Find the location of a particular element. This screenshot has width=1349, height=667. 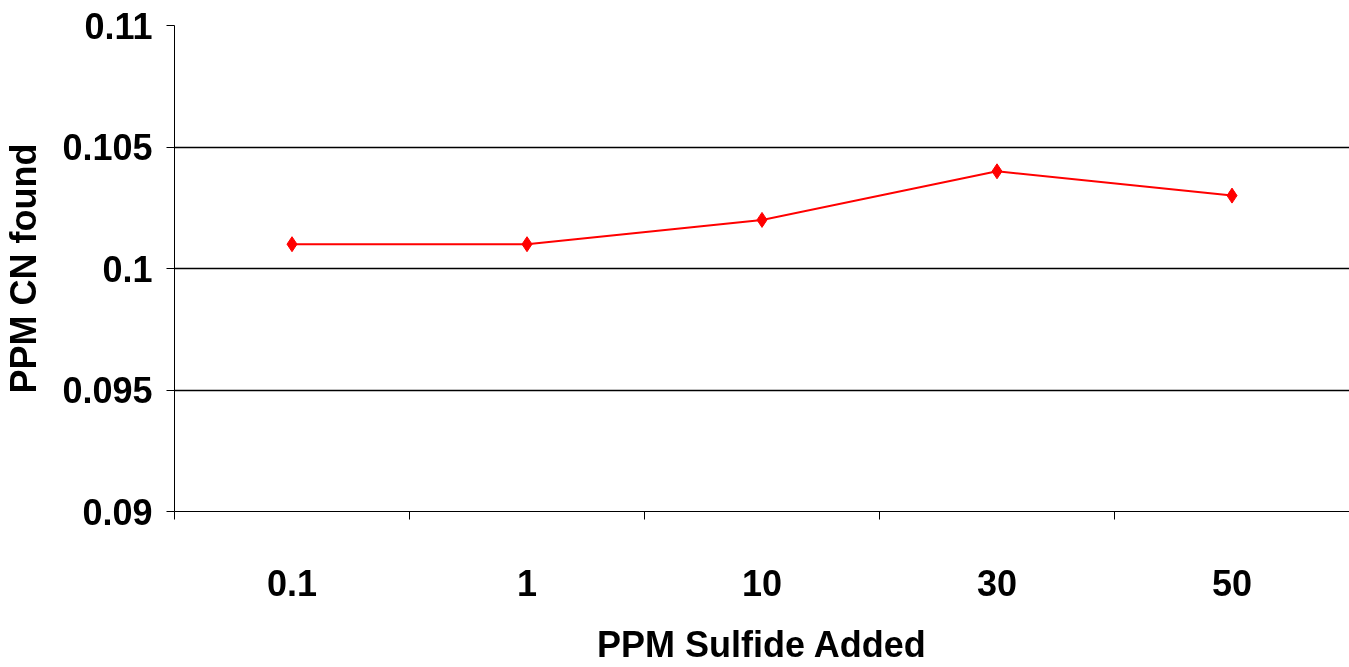

x-tick-label: 1 is located at coordinates (527, 583).